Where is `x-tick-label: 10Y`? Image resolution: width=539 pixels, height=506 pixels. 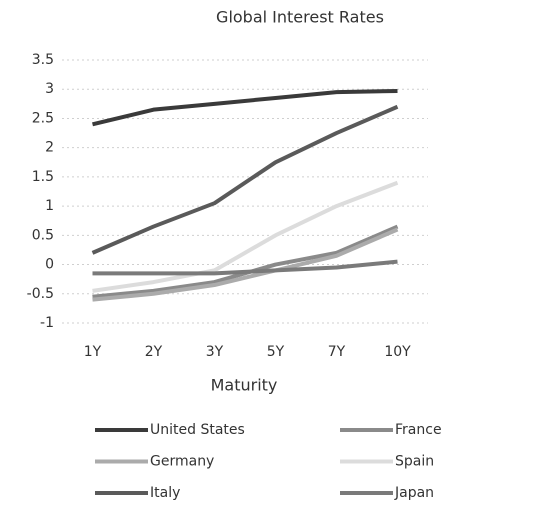 x-tick-label: 10Y is located at coordinates (397, 352).